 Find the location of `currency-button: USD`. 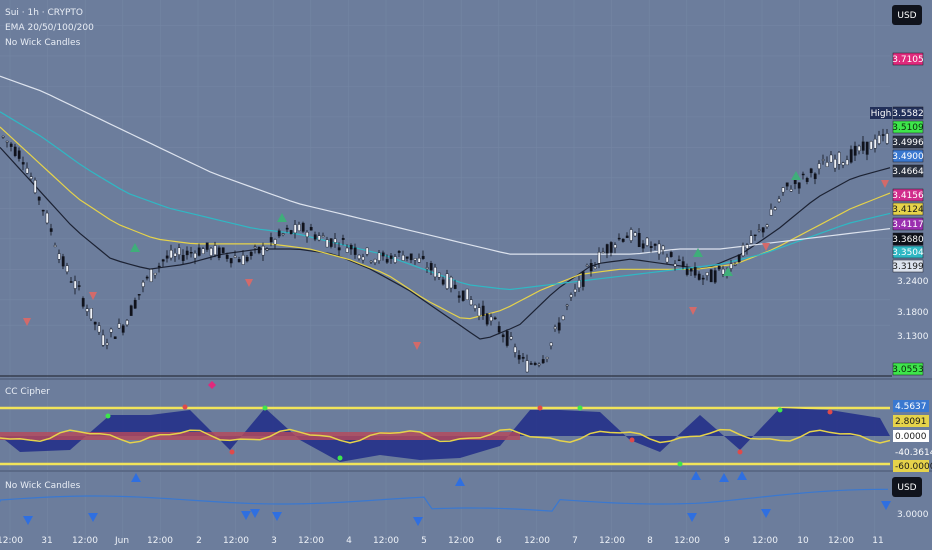

currency-button: USD is located at coordinates (907, 15).